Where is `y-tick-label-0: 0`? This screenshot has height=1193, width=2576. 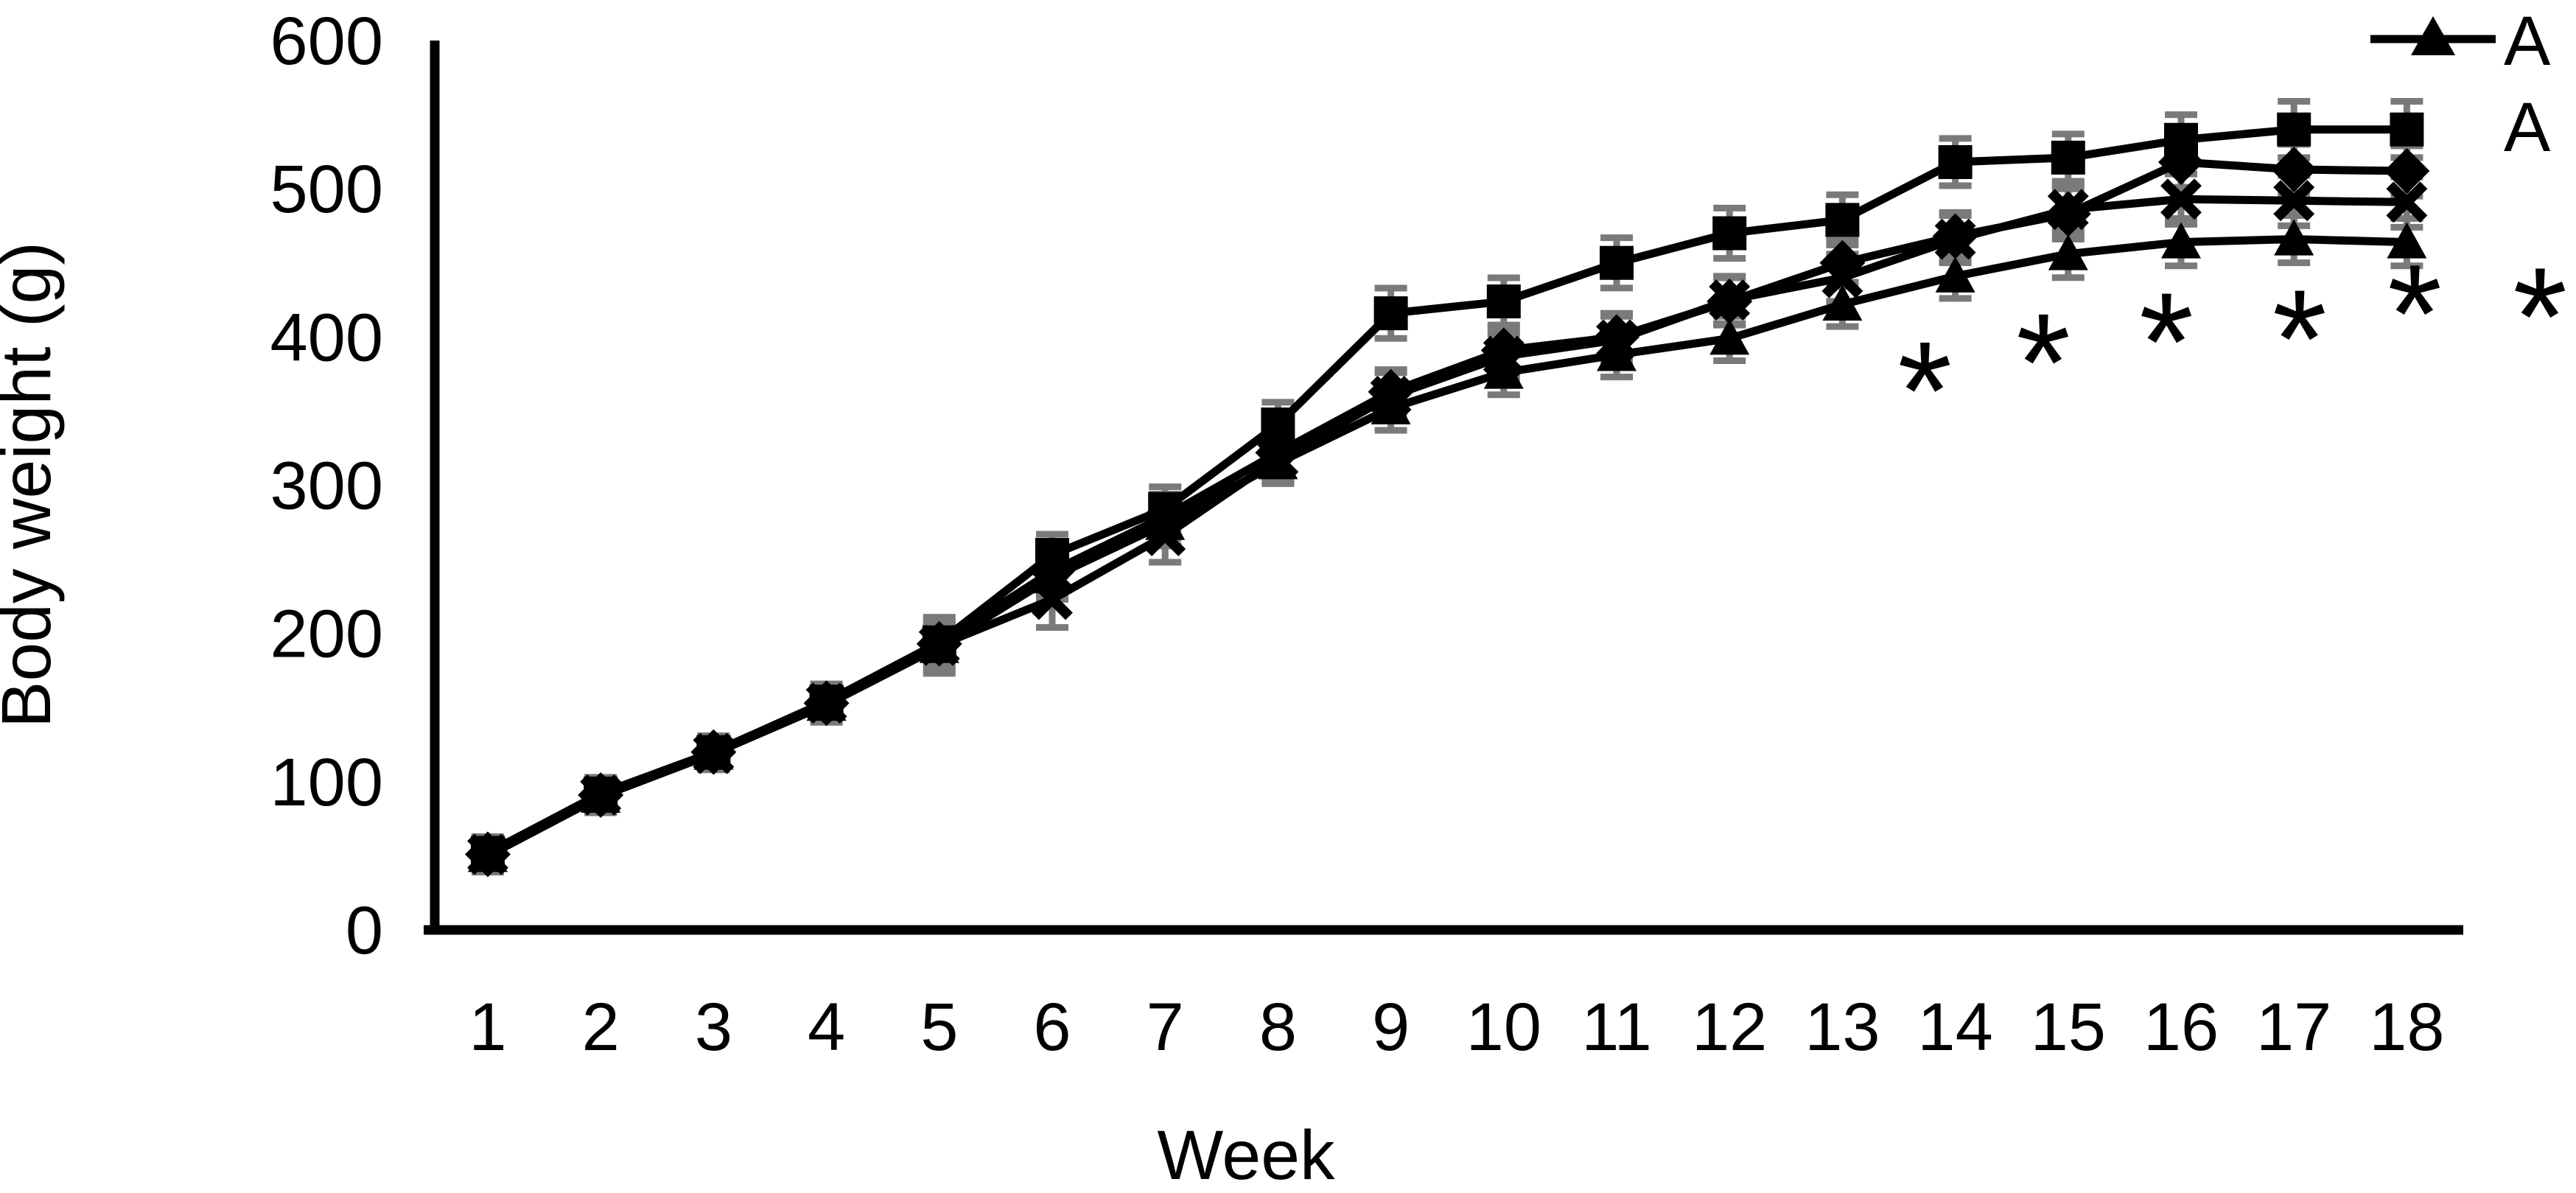
y-tick-label-0: 0 is located at coordinates (364, 931).